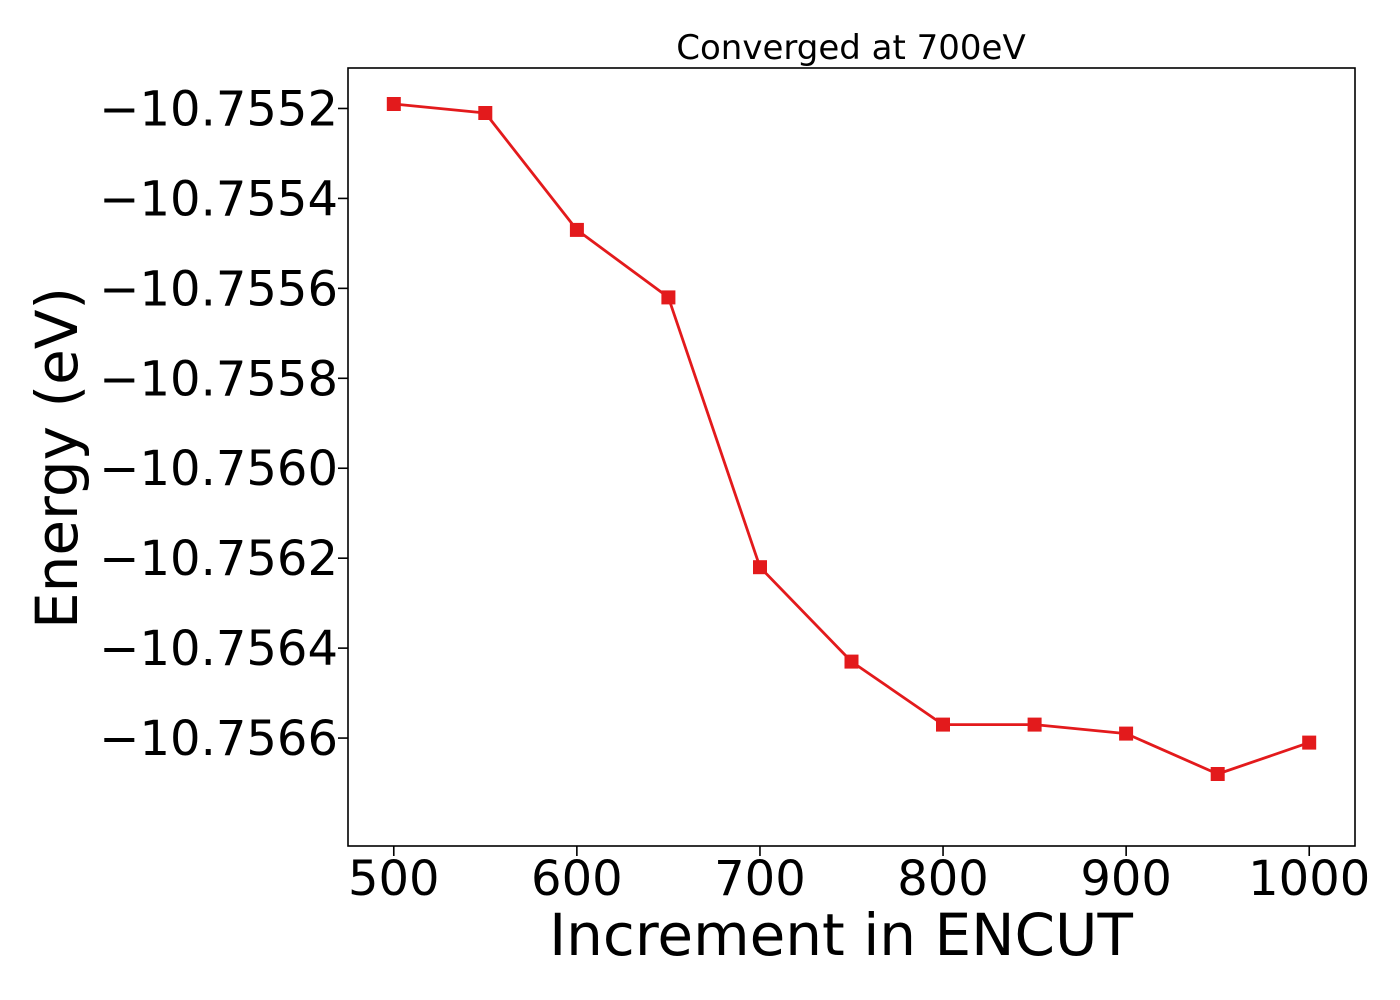  I want to click on x-tick-label: 600, so click(577, 879).